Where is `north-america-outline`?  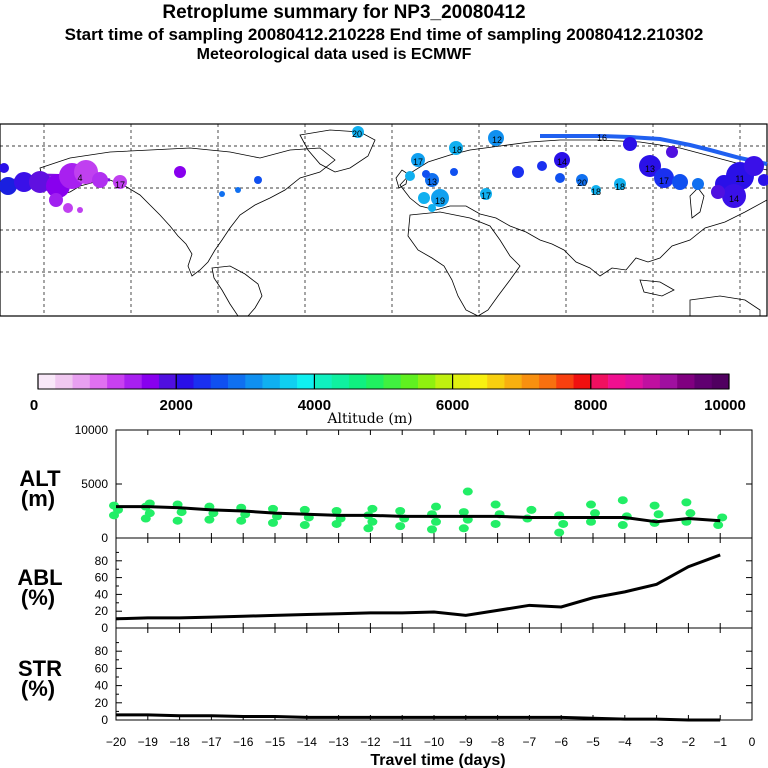 north-america-outline is located at coordinates (187, 212).